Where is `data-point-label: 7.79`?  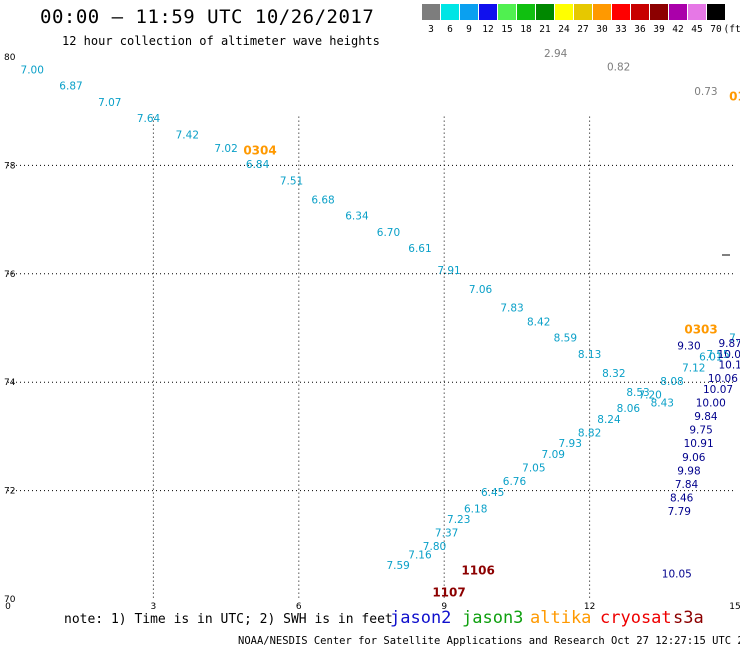 data-point-label: 7.79 is located at coordinates (679, 512).